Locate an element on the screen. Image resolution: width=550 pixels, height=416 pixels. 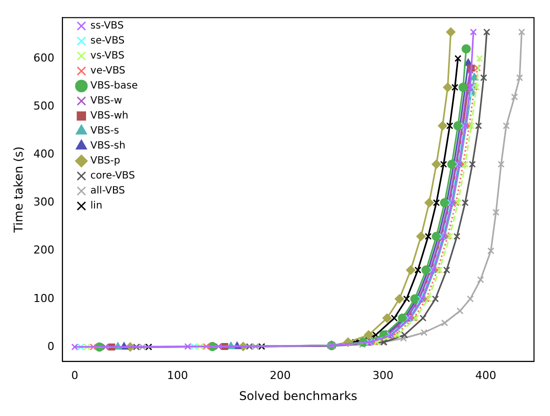
y-tick-label: 200 is located at coordinates (43, 250).